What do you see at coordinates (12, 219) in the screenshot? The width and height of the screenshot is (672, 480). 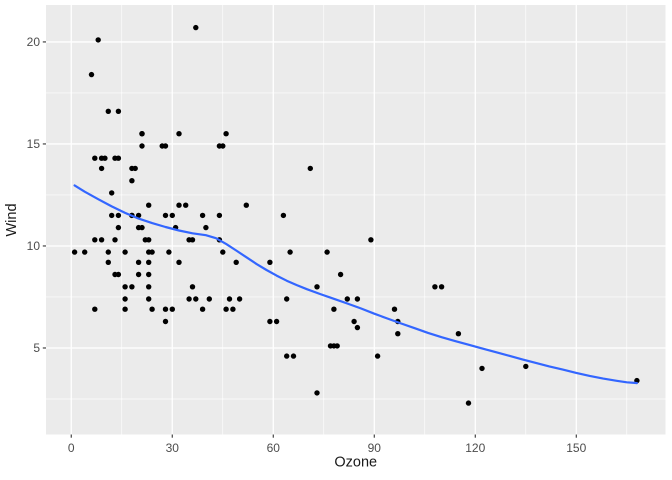 I see `y-axis-title: Wind` at bounding box center [12, 219].